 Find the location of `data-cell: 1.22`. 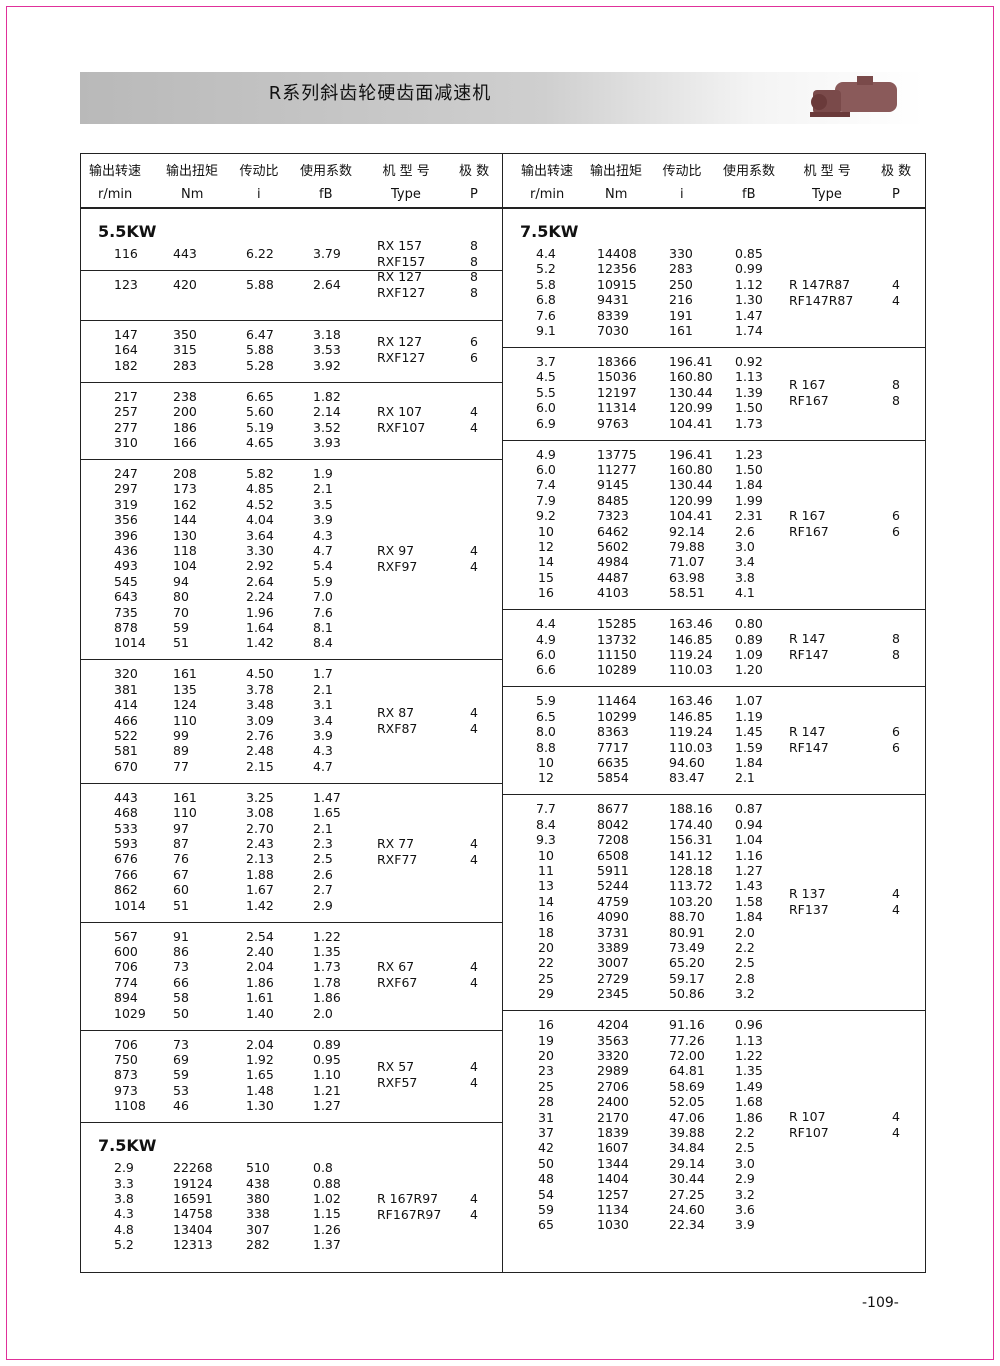

data-cell: 1.22 is located at coordinates (327, 936).